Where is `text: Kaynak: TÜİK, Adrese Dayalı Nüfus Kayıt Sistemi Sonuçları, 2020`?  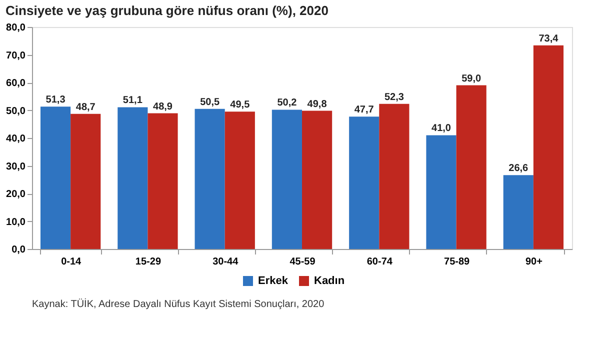 text: Kaynak: TÜİK, Adrese Dayalı Nüfus Kayıt Sistemi Sonuçları, 2020 is located at coordinates (178, 304).